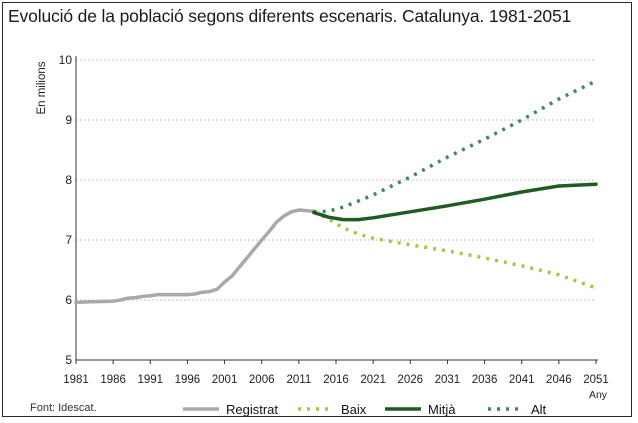 This screenshot has height=423, width=638. What do you see at coordinates (150, 380) in the screenshot?
I see `x-tick-label: 1991` at bounding box center [150, 380].